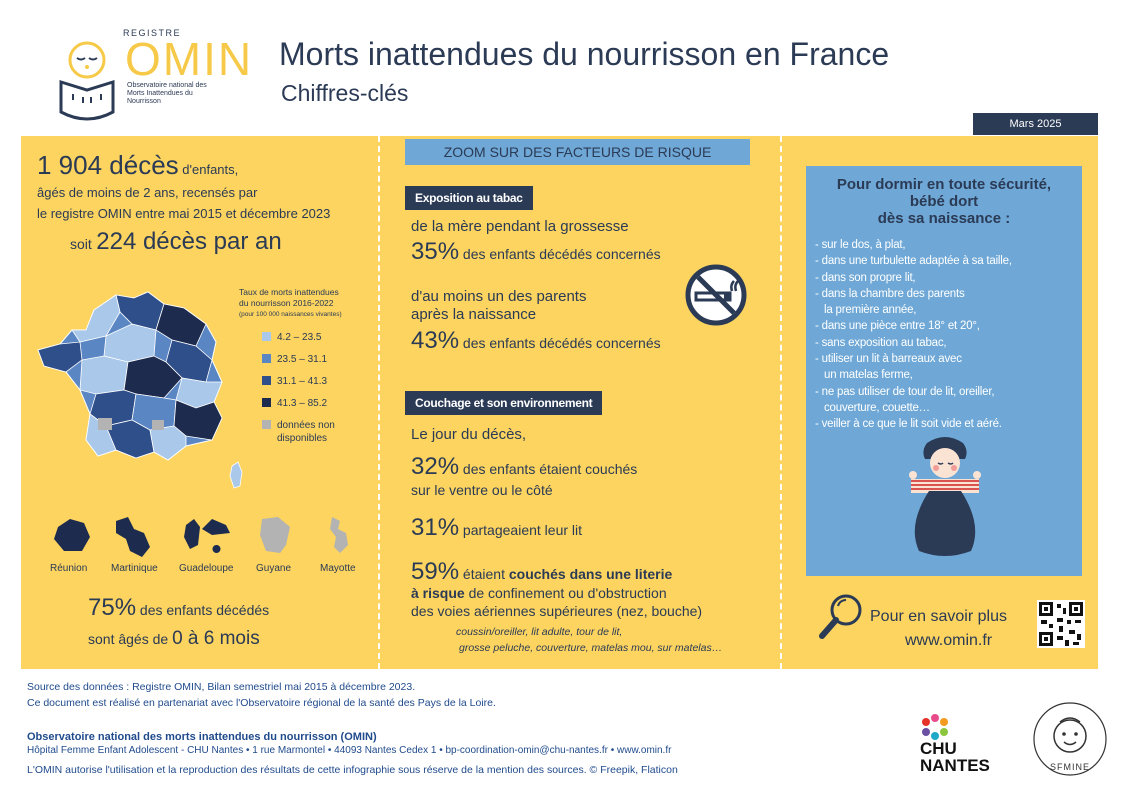 This screenshot has height=794, width=1123. Describe the element at coordinates (207, 536) in the screenshot. I see `guadeloupe-map` at that location.